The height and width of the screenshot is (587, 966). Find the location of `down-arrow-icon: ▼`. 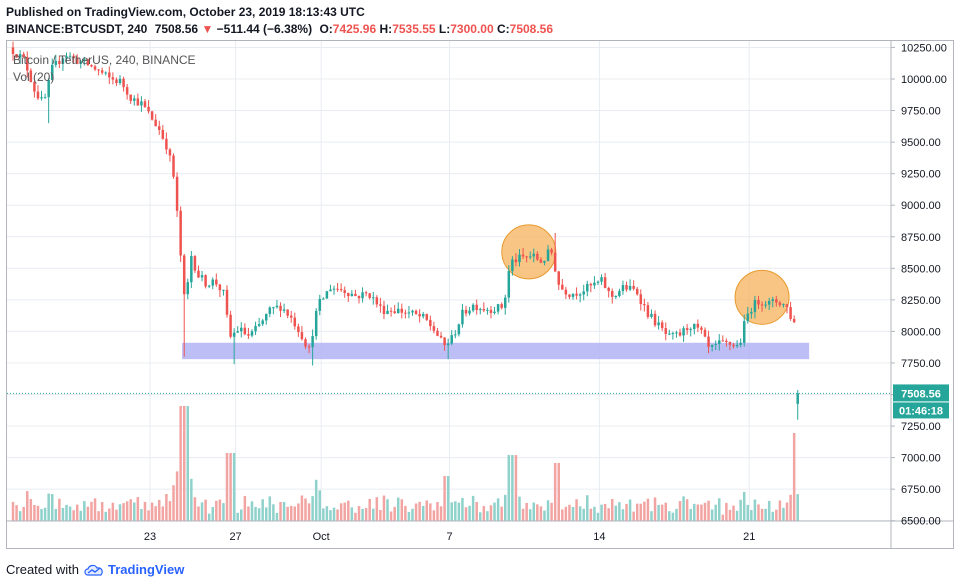

down-arrow-icon: ▼ is located at coordinates (207, 29).